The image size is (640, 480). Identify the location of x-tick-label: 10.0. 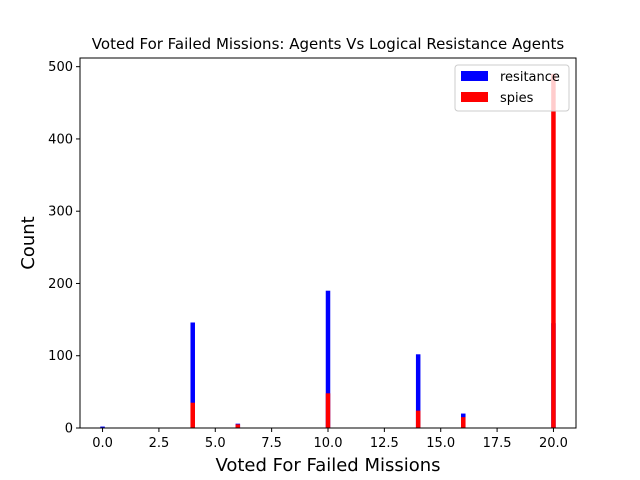
(328, 443).